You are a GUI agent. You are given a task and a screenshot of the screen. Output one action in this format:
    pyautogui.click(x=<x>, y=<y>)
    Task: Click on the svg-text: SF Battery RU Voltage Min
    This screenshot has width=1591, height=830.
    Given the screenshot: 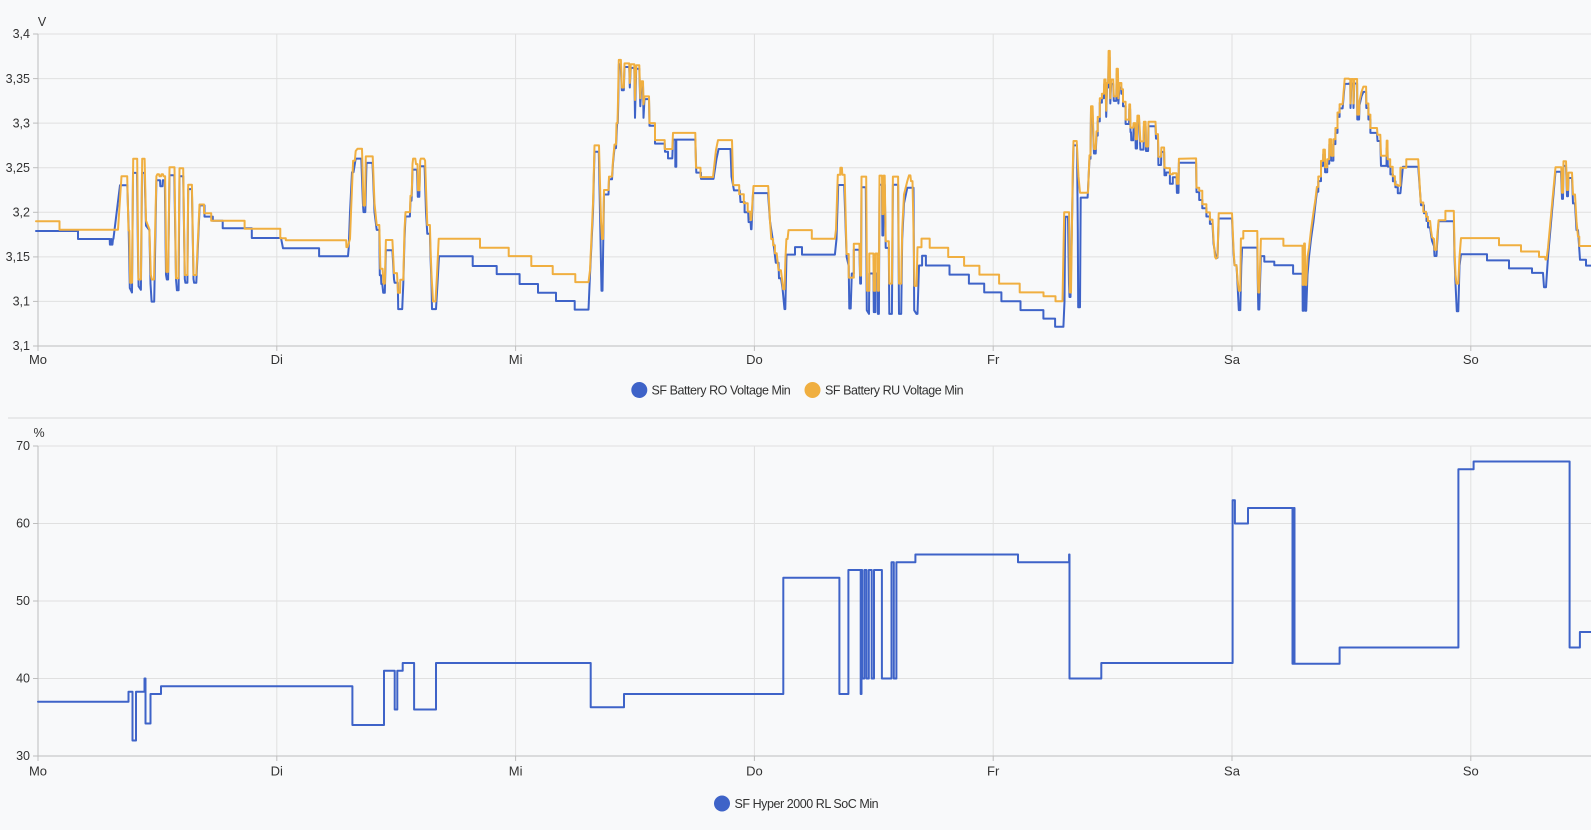 What is the action you would take?
    pyautogui.click(x=894, y=391)
    